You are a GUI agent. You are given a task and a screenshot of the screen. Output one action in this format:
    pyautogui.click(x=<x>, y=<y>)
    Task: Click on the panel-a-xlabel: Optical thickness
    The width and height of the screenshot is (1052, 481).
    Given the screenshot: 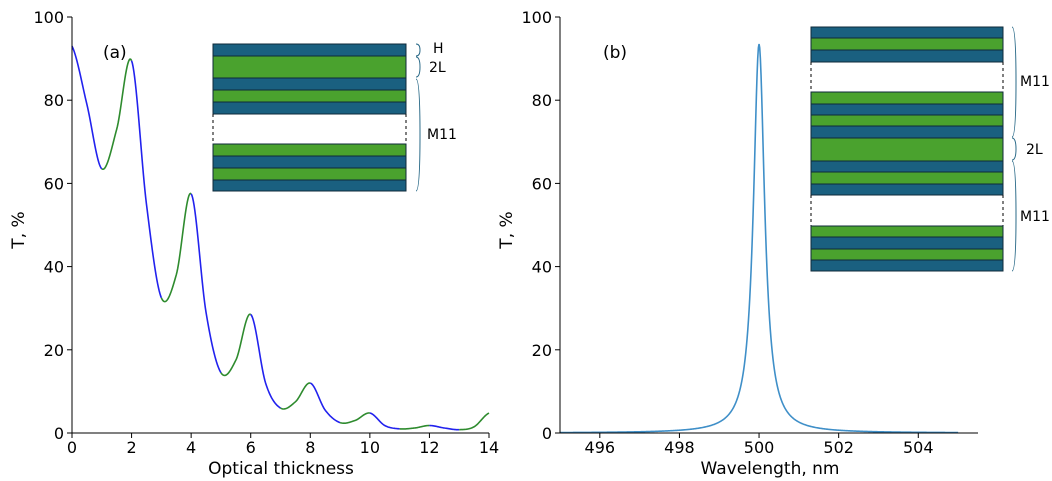 What is the action you would take?
    pyautogui.click(x=281, y=469)
    